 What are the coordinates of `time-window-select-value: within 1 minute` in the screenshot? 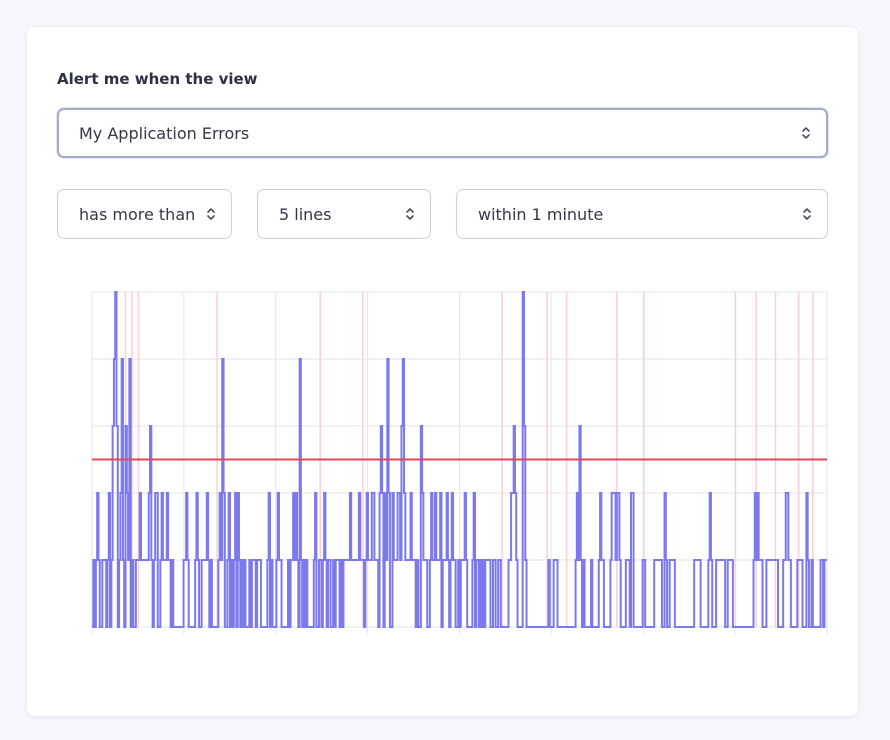 It's located at (541, 214).